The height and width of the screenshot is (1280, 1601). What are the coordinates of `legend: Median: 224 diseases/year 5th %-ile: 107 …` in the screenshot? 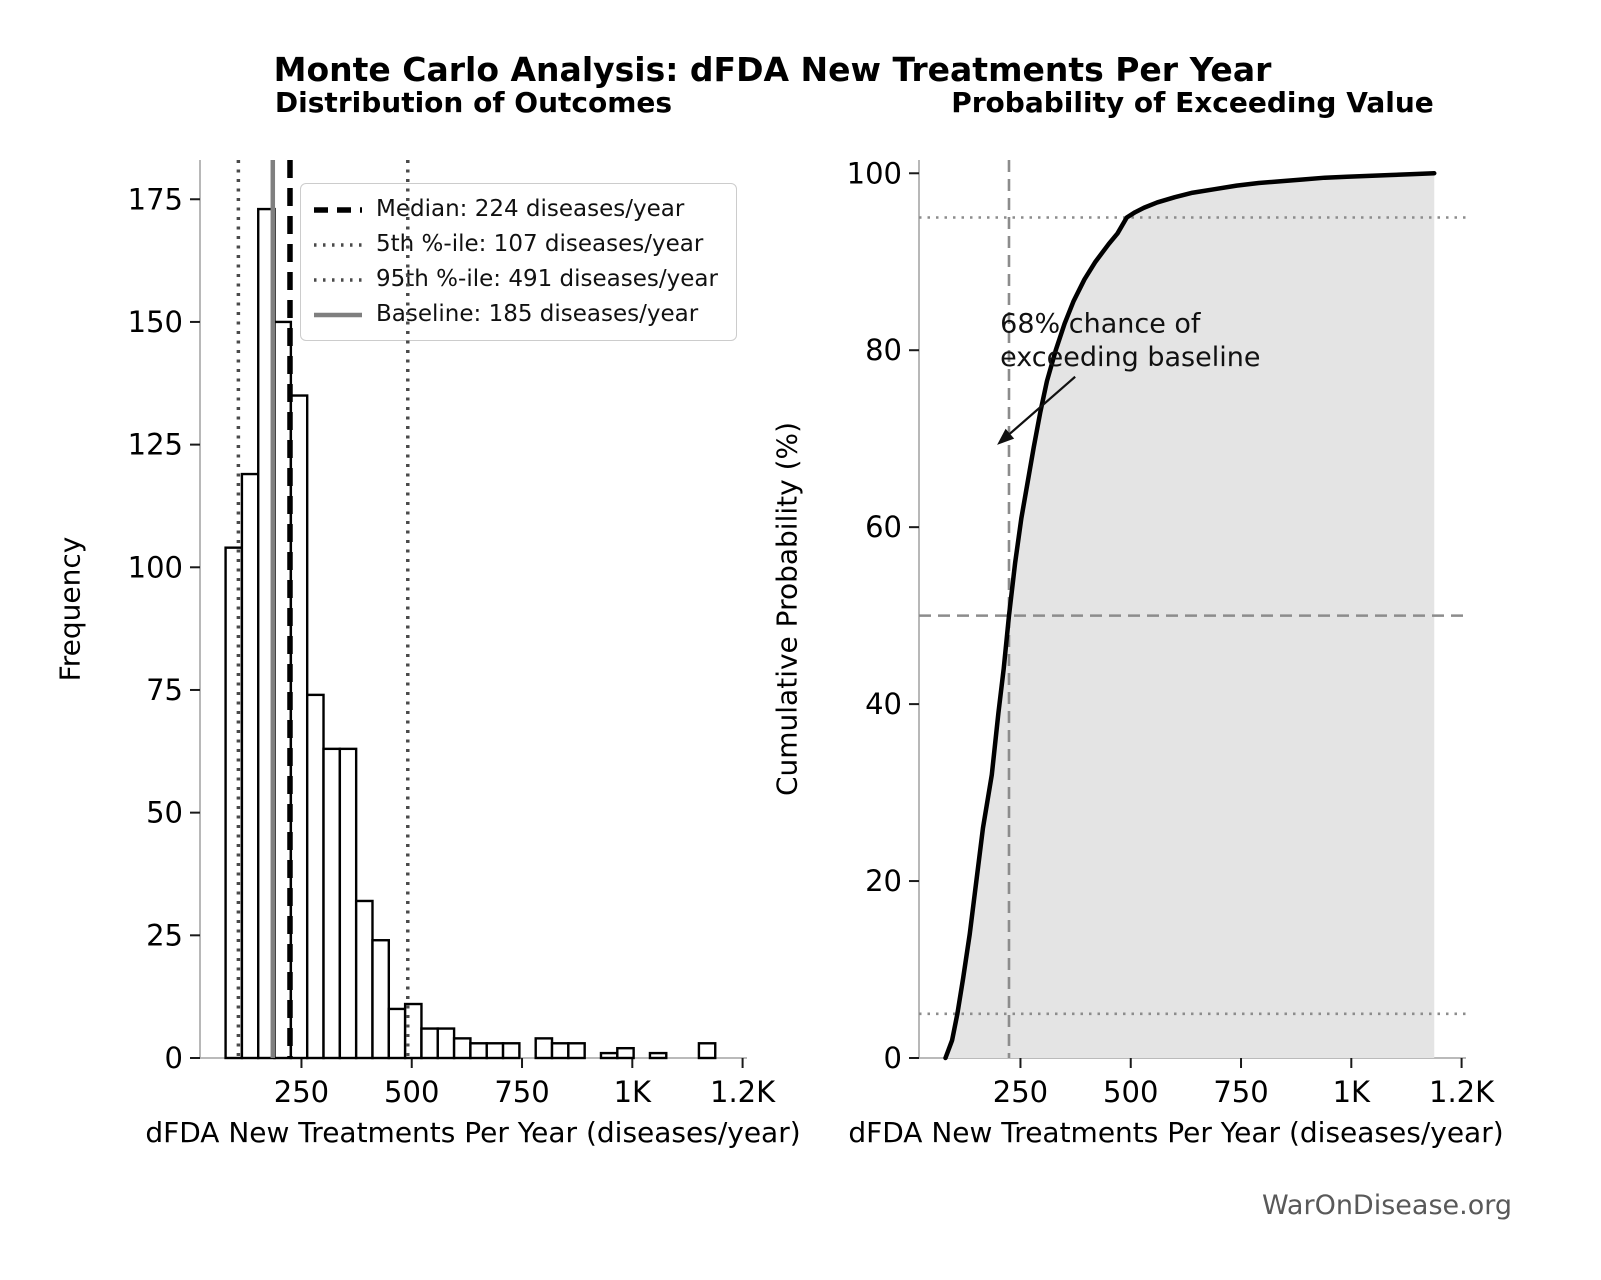 It's located at (518, 262).